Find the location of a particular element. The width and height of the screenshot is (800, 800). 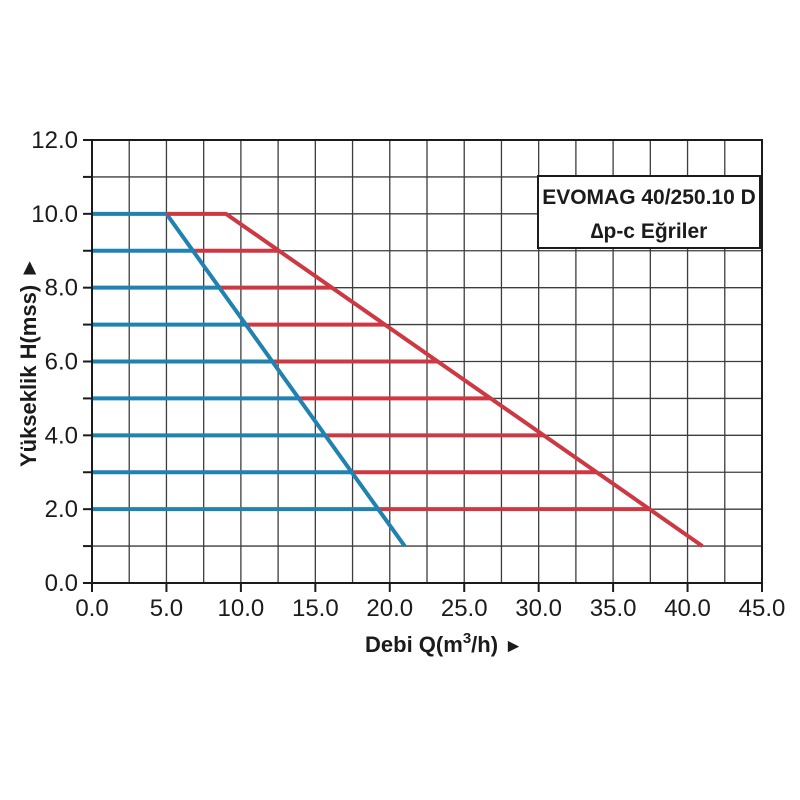

y-tick-label: 8.0 is located at coordinates (61, 288).